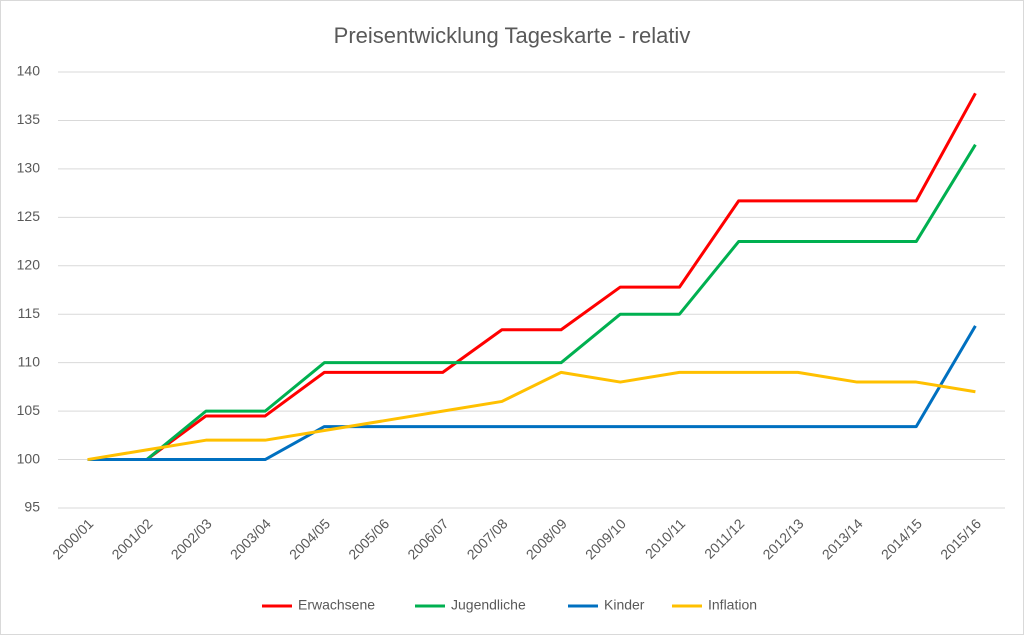 This screenshot has height=635, width=1024. What do you see at coordinates (29, 313) in the screenshot?
I see `y-tick-label: 115` at bounding box center [29, 313].